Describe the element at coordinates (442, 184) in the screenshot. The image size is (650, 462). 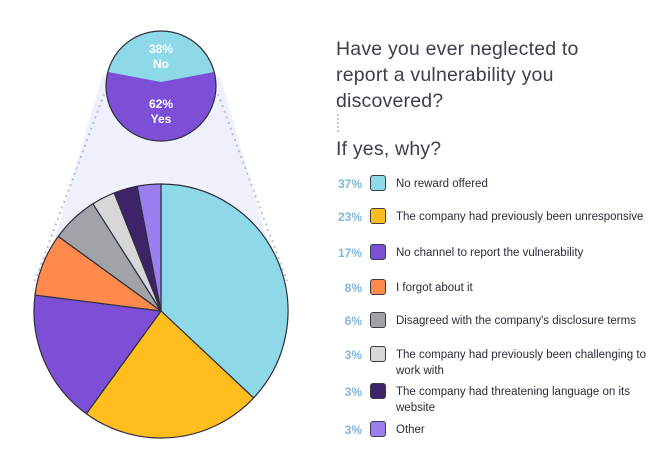
I see `legend-label: No reward offered` at that location.